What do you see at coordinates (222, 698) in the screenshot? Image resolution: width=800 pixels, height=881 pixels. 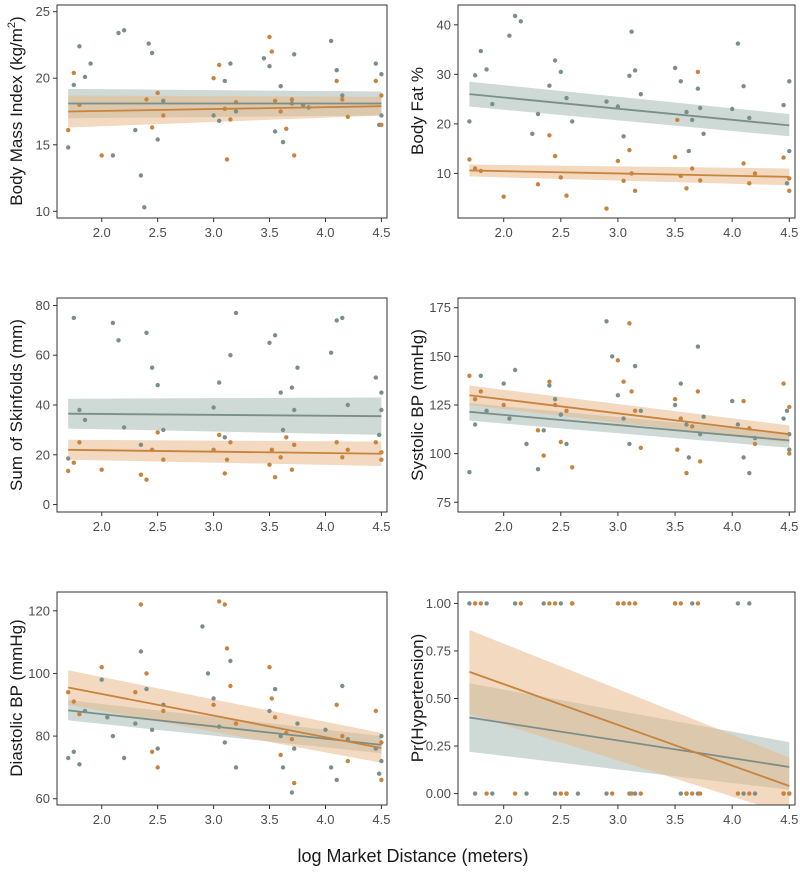 I see `panel-border-diastolic` at bounding box center [222, 698].